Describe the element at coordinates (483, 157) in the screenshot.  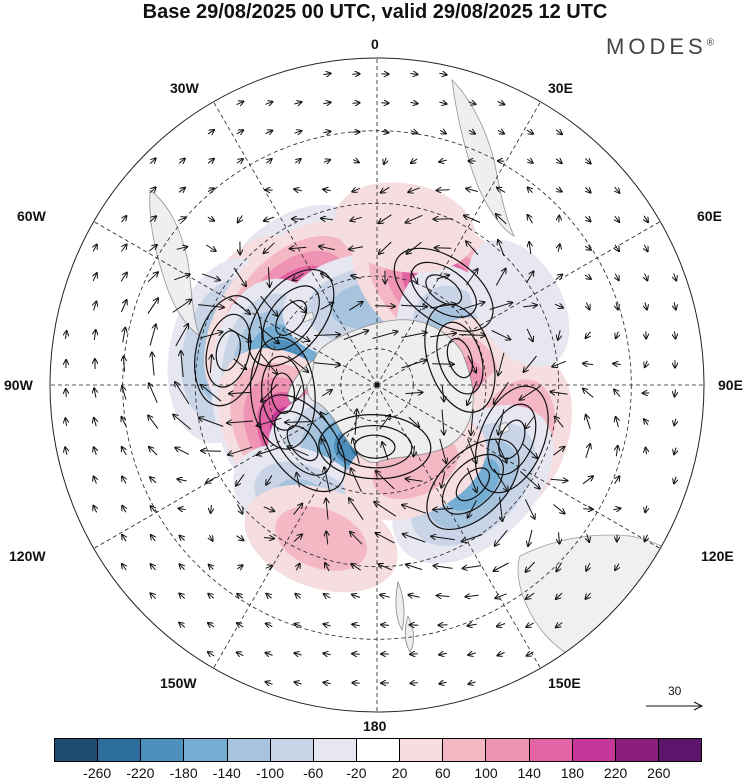
I see `africa-land` at that location.